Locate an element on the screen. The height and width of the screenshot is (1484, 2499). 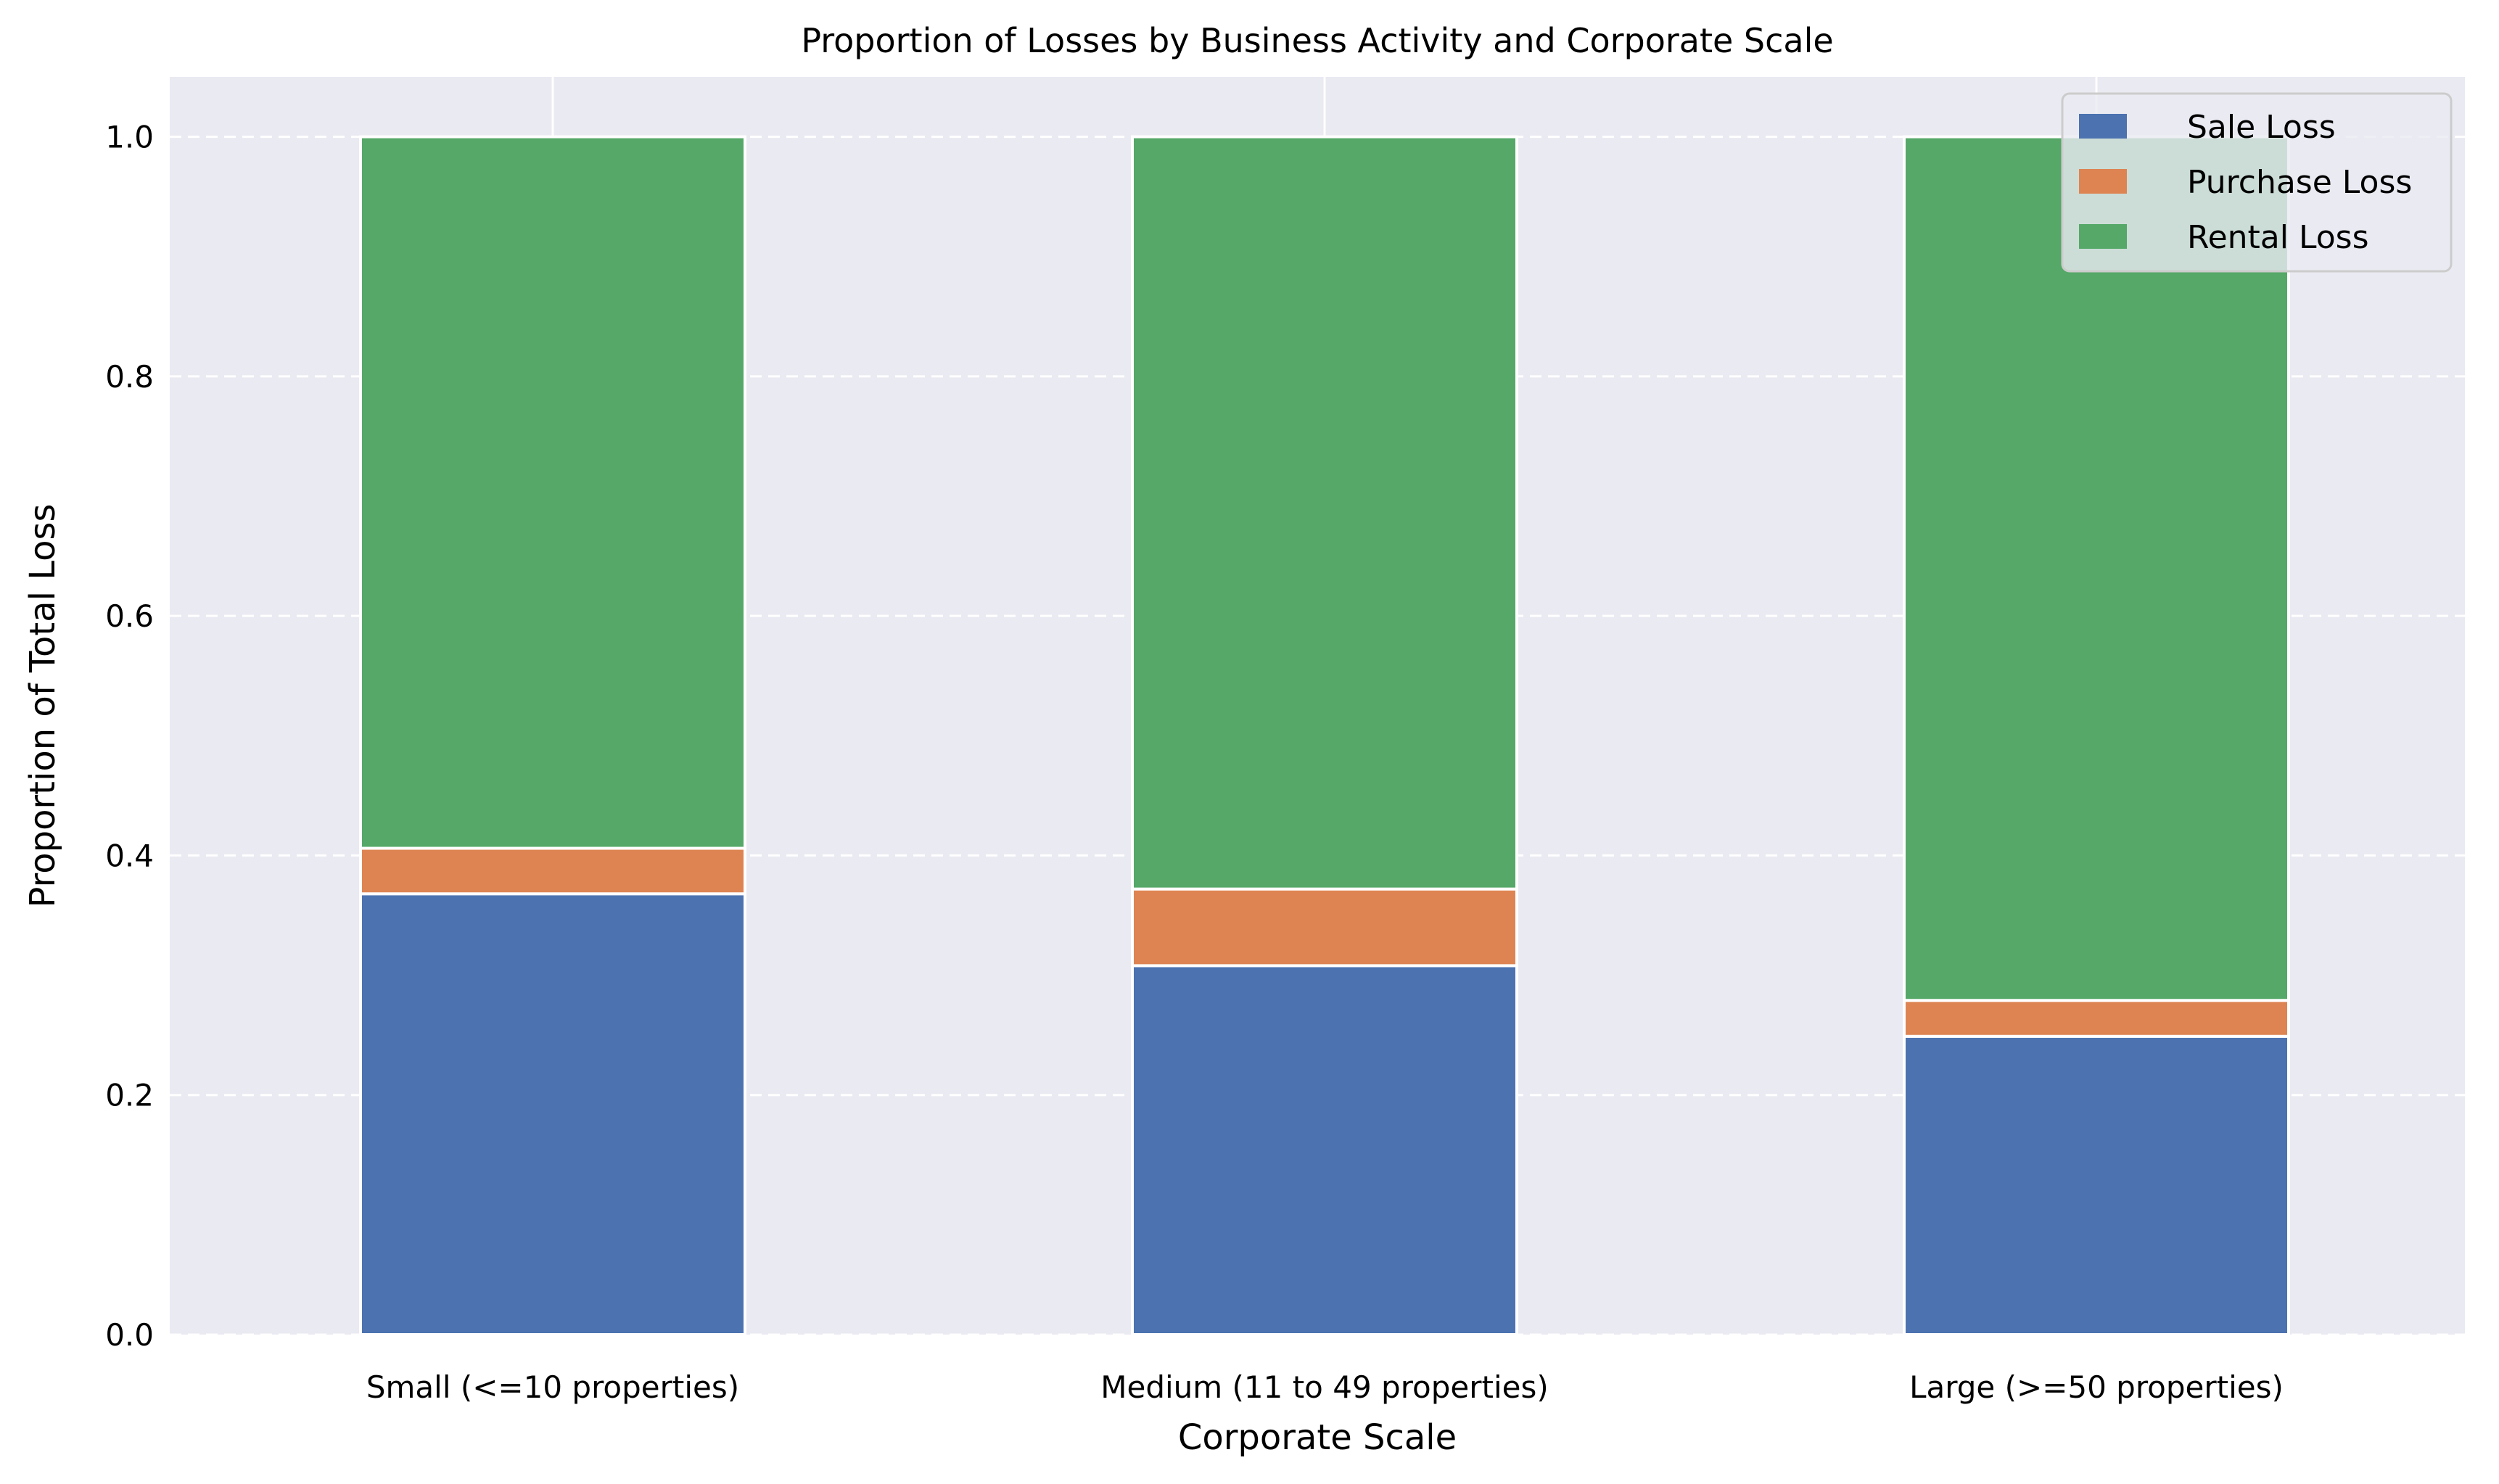
x-axis-label: Corporate Scale is located at coordinates (1317, 1437).